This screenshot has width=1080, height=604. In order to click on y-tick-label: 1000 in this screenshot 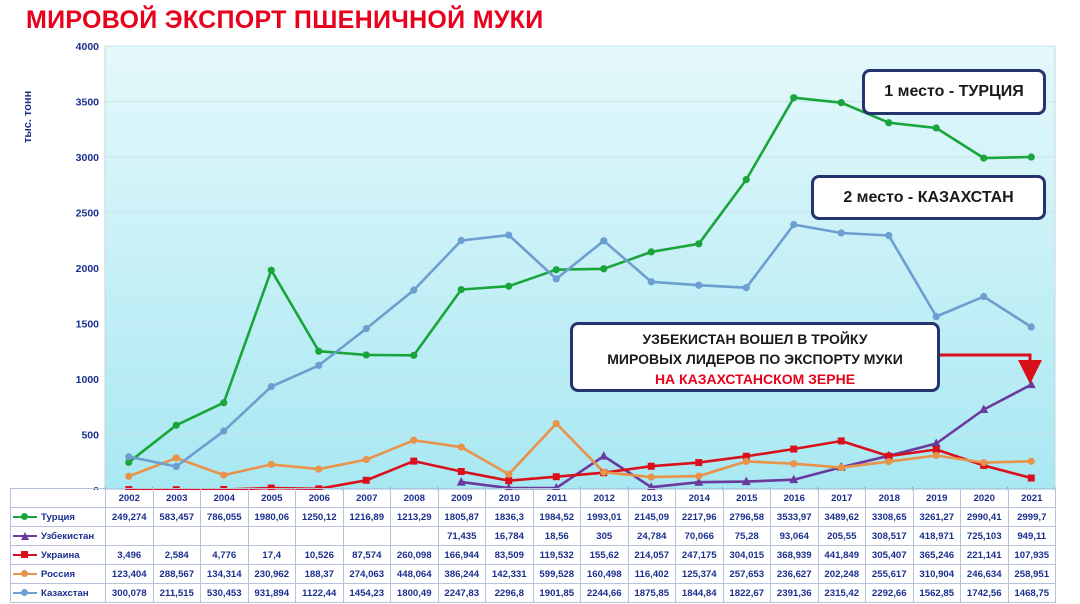, I will do `click(88, 380)`.